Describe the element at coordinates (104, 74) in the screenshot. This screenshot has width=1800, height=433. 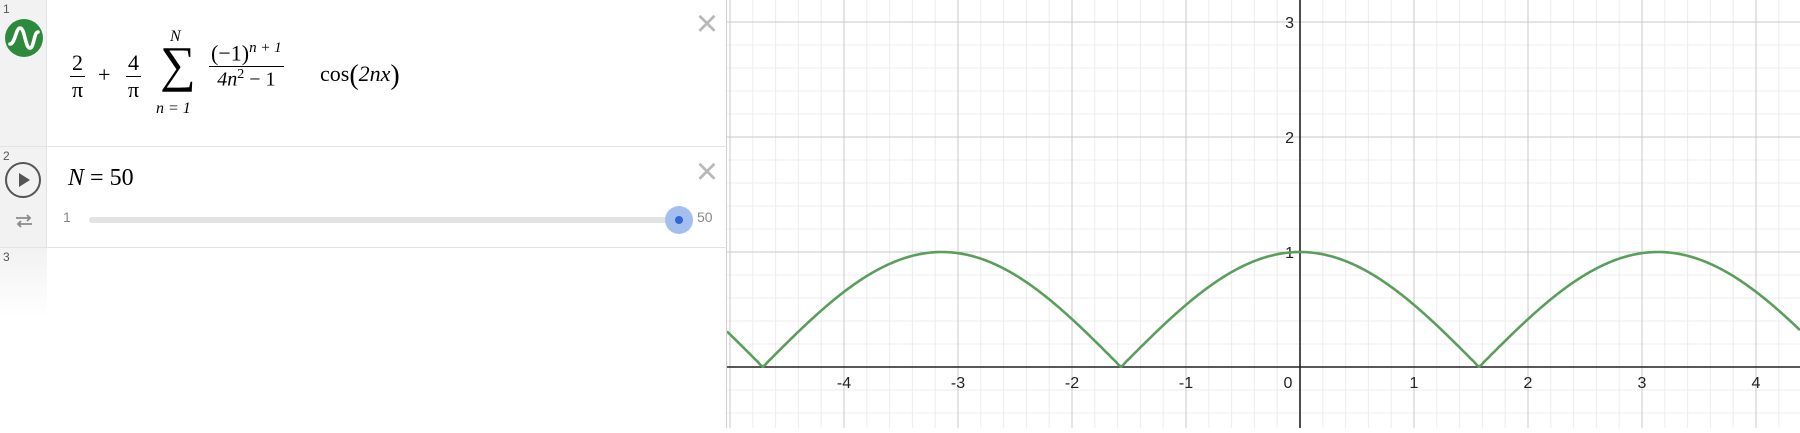
I see `plus-sign: +` at that location.